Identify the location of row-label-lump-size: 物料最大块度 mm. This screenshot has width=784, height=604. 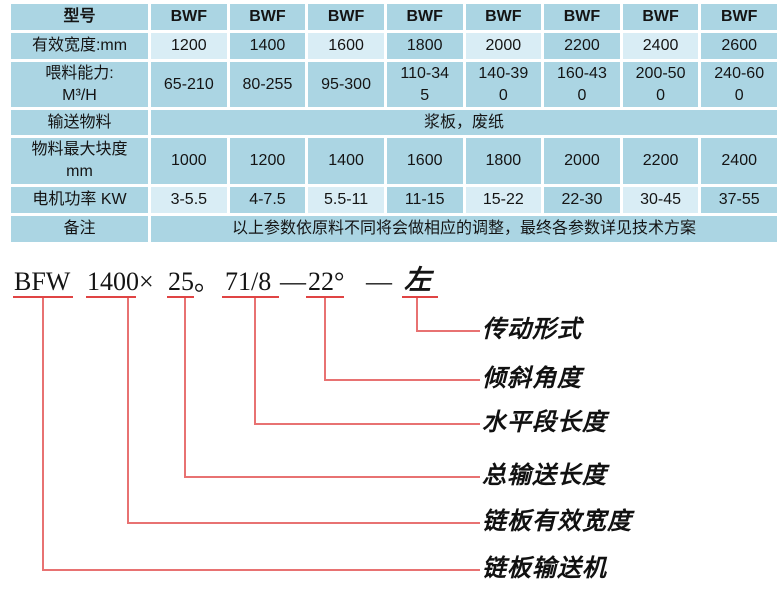
(79, 161).